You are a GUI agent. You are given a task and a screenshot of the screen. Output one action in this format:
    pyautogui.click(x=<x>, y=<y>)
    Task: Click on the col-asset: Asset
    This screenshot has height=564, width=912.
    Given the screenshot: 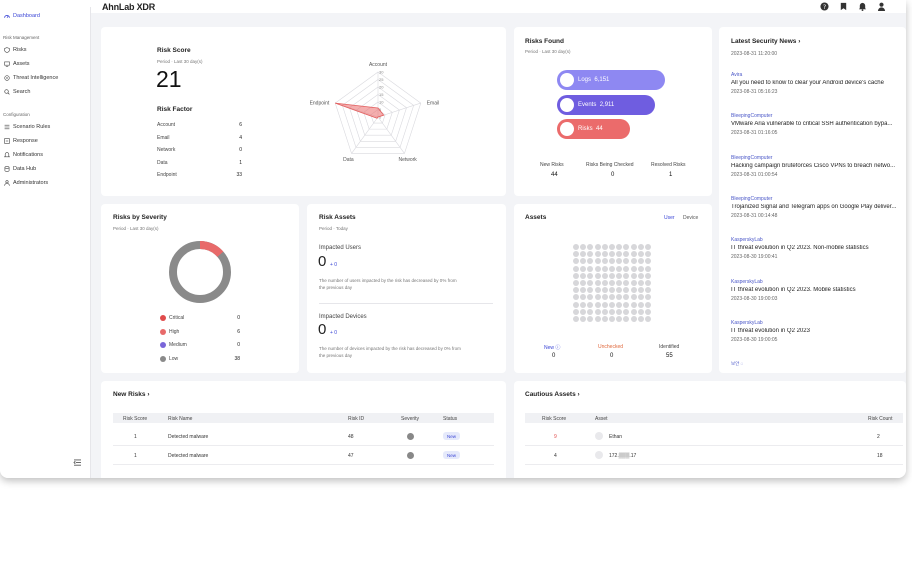 What is the action you would take?
    pyautogui.click(x=601, y=418)
    